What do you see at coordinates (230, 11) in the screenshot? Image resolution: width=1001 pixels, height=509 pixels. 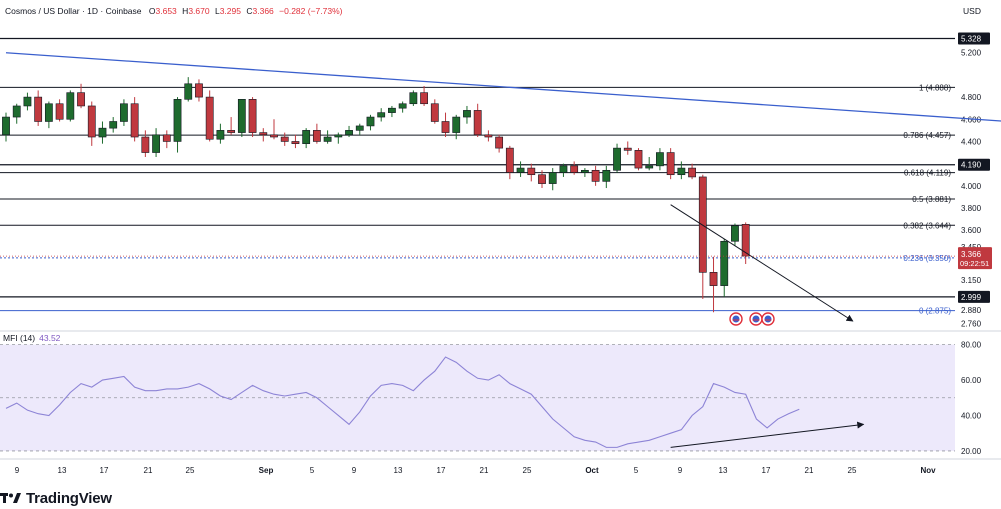 I see `low-value: 3.295` at bounding box center [230, 11].